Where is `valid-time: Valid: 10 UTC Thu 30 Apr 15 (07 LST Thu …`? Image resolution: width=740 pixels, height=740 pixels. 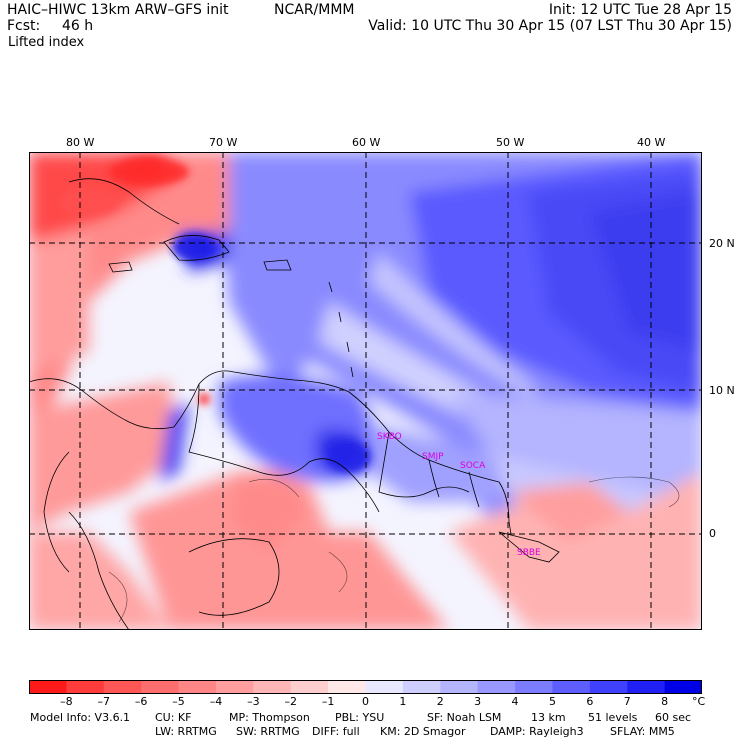 valid-time: Valid: 10 UTC Thu 30 Apr 15 (07 LST Thu … is located at coordinates (550, 26).